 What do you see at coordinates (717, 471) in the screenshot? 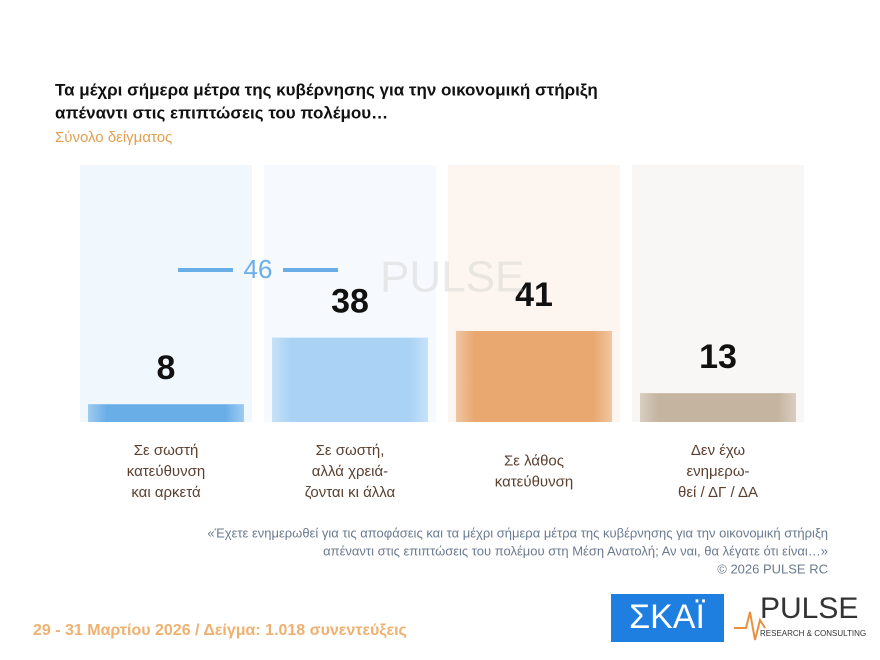
I see `category-label: ενημερω-` at bounding box center [717, 471].